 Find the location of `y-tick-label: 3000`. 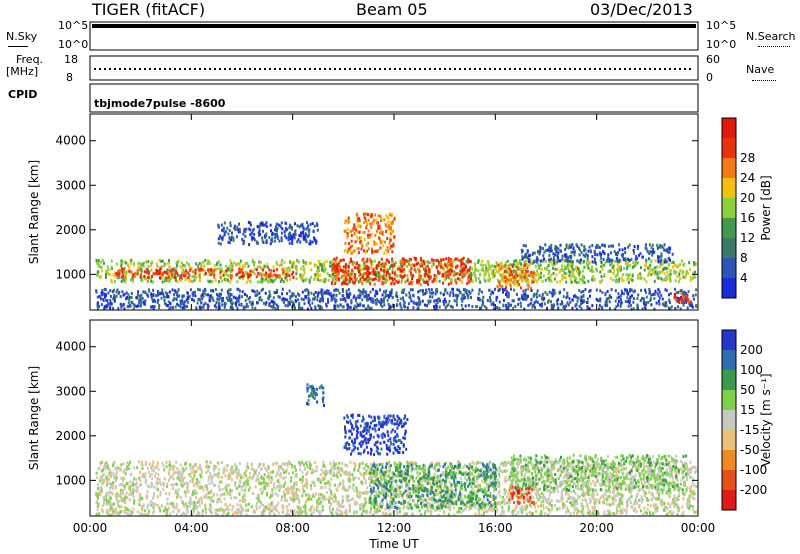

y-tick-label: 3000 is located at coordinates (70, 185).